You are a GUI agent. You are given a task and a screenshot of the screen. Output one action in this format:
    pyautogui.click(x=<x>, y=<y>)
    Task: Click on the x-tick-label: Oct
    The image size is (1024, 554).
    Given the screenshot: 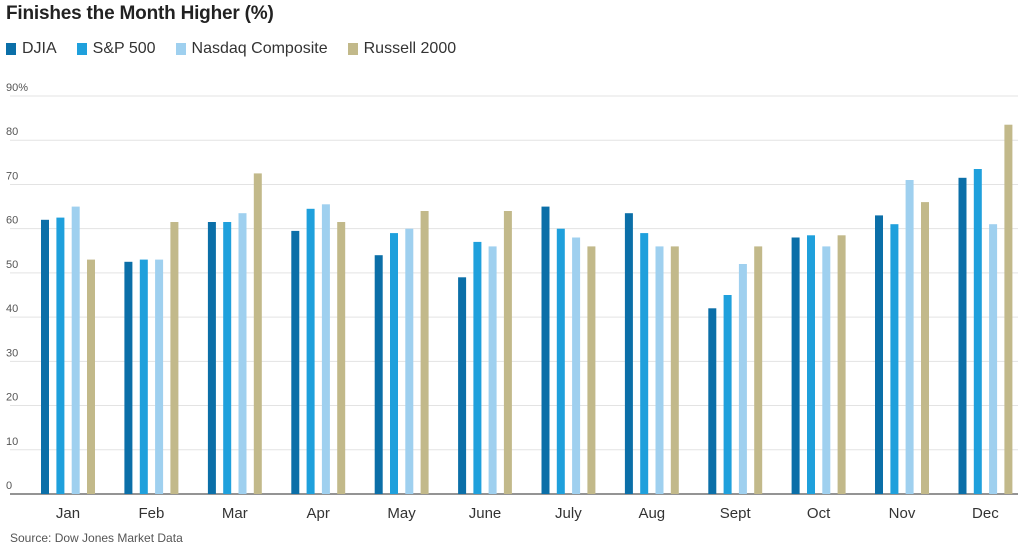 What is the action you would take?
    pyautogui.click(x=819, y=513)
    